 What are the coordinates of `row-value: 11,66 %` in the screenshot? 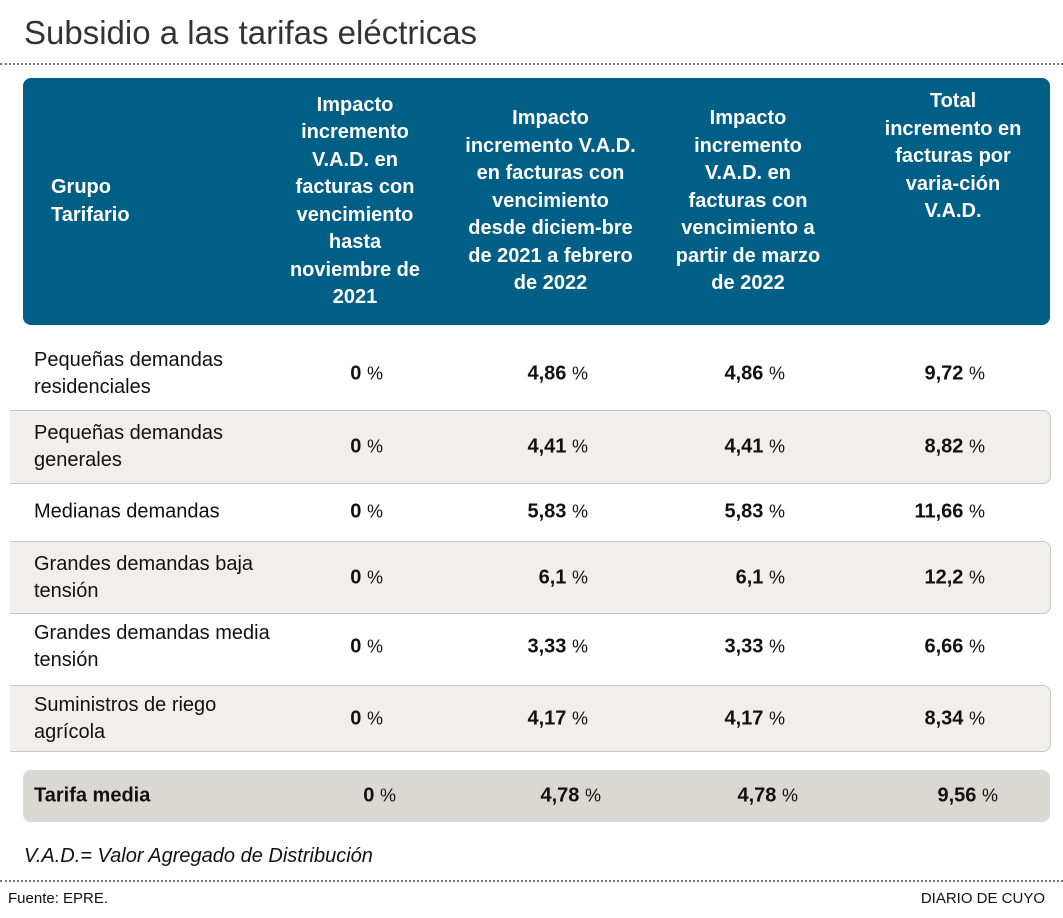 It's located at (949, 511).